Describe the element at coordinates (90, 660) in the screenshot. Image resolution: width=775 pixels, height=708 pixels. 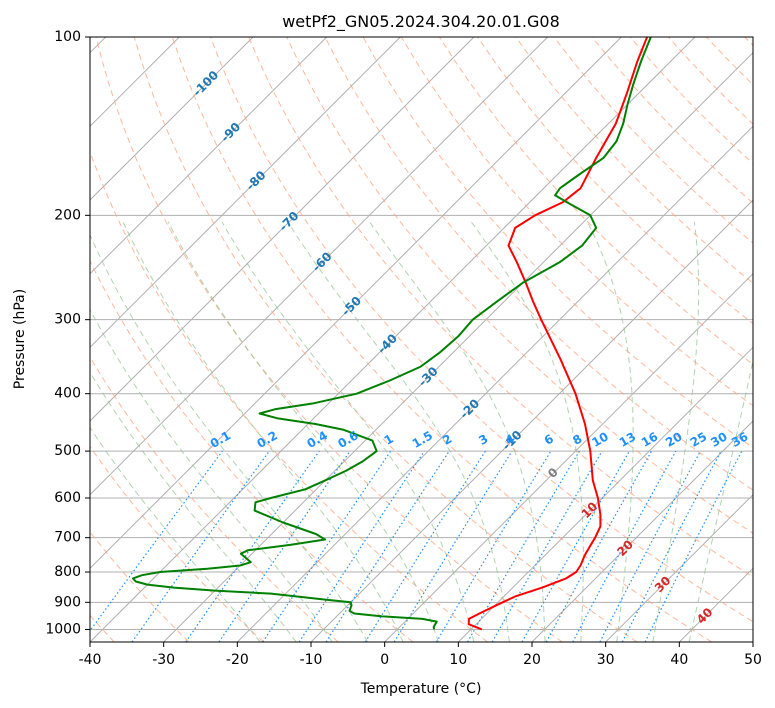
I see `x-tick-label: -40` at that location.